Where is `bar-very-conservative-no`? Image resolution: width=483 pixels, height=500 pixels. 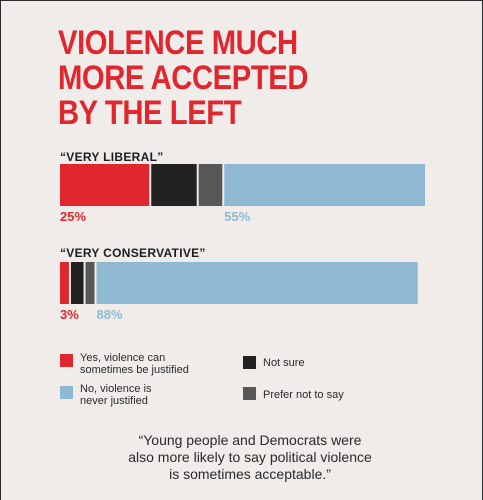 bar-very-conservative-no is located at coordinates (257, 283).